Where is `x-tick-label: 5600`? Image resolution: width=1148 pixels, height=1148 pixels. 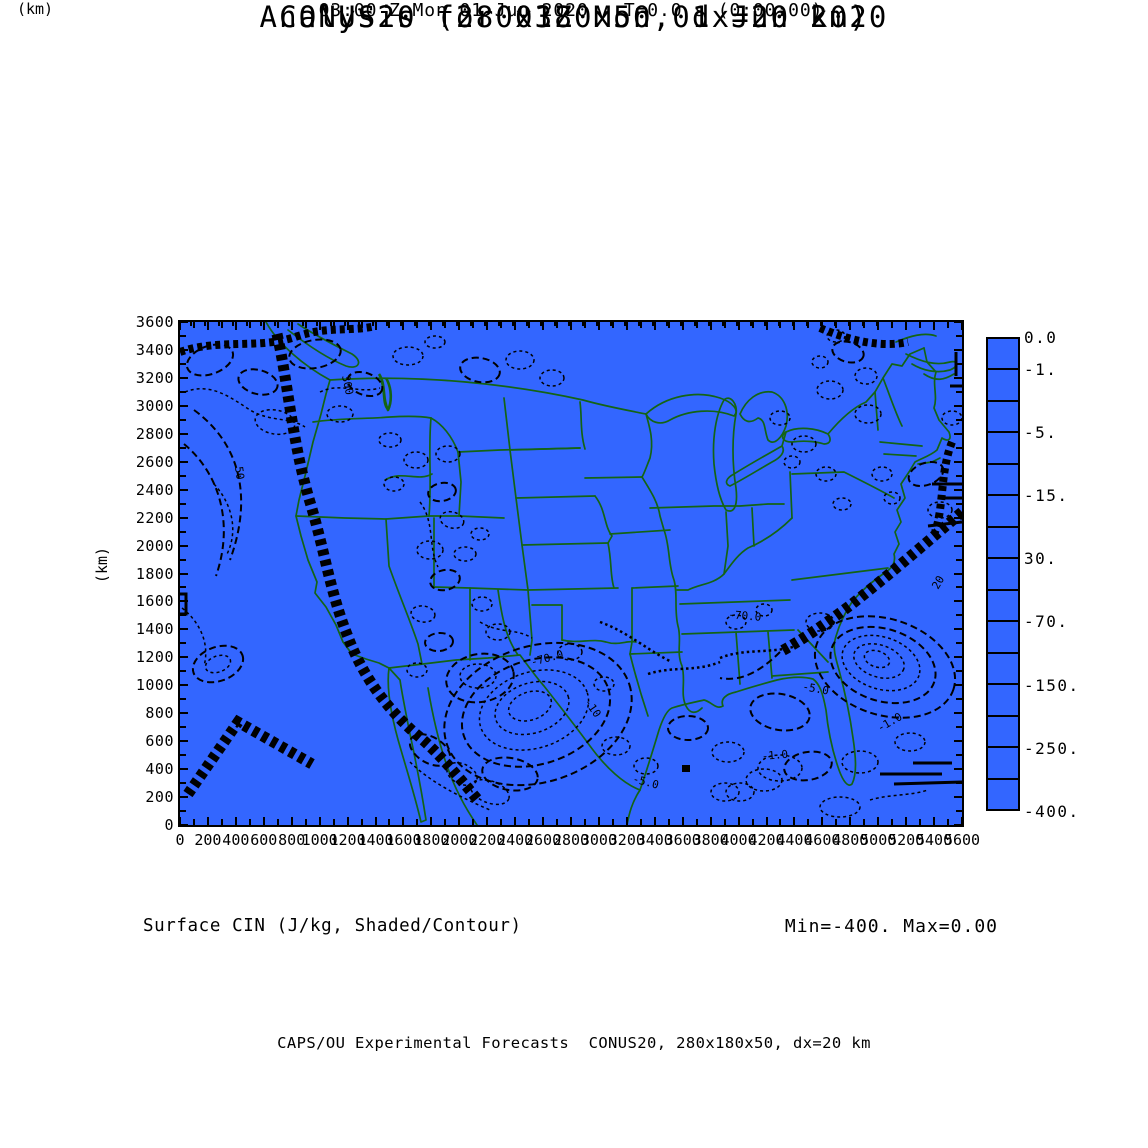 x-tick-label: 5600 is located at coordinates (962, 840).